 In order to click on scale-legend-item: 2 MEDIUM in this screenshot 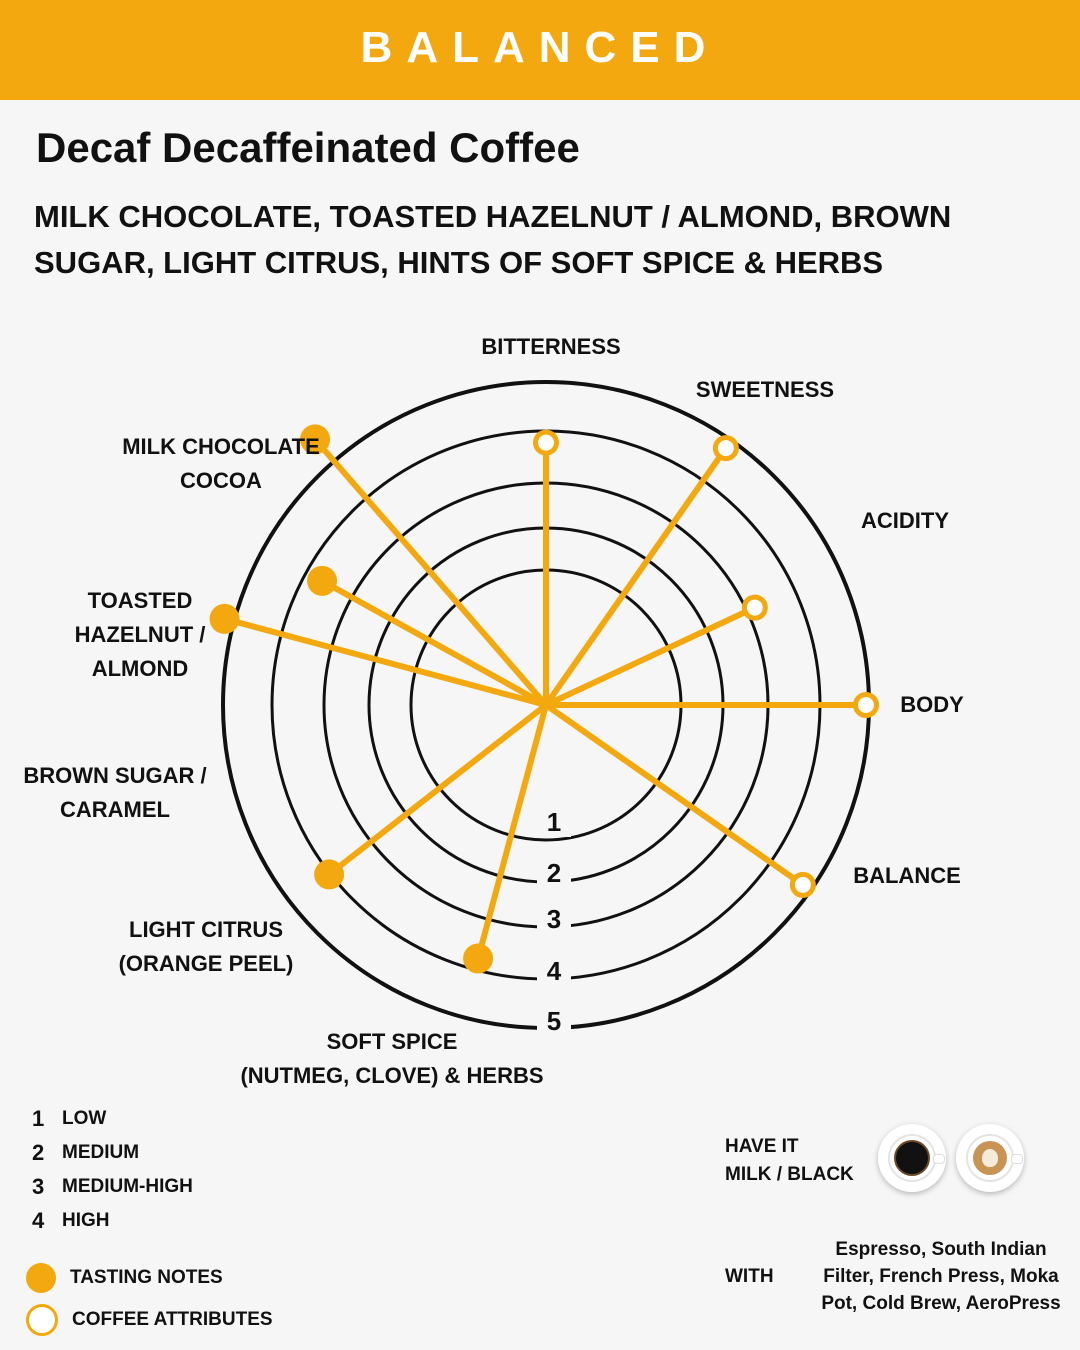, I will do `click(112, 1153)`.